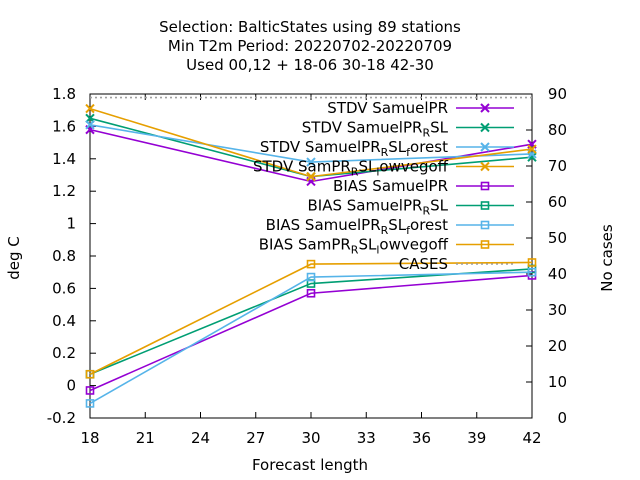 This screenshot has height=480, width=640. I want to click on legend-entry: BIAS SamuelPRRSLforest, so click(390, 226).